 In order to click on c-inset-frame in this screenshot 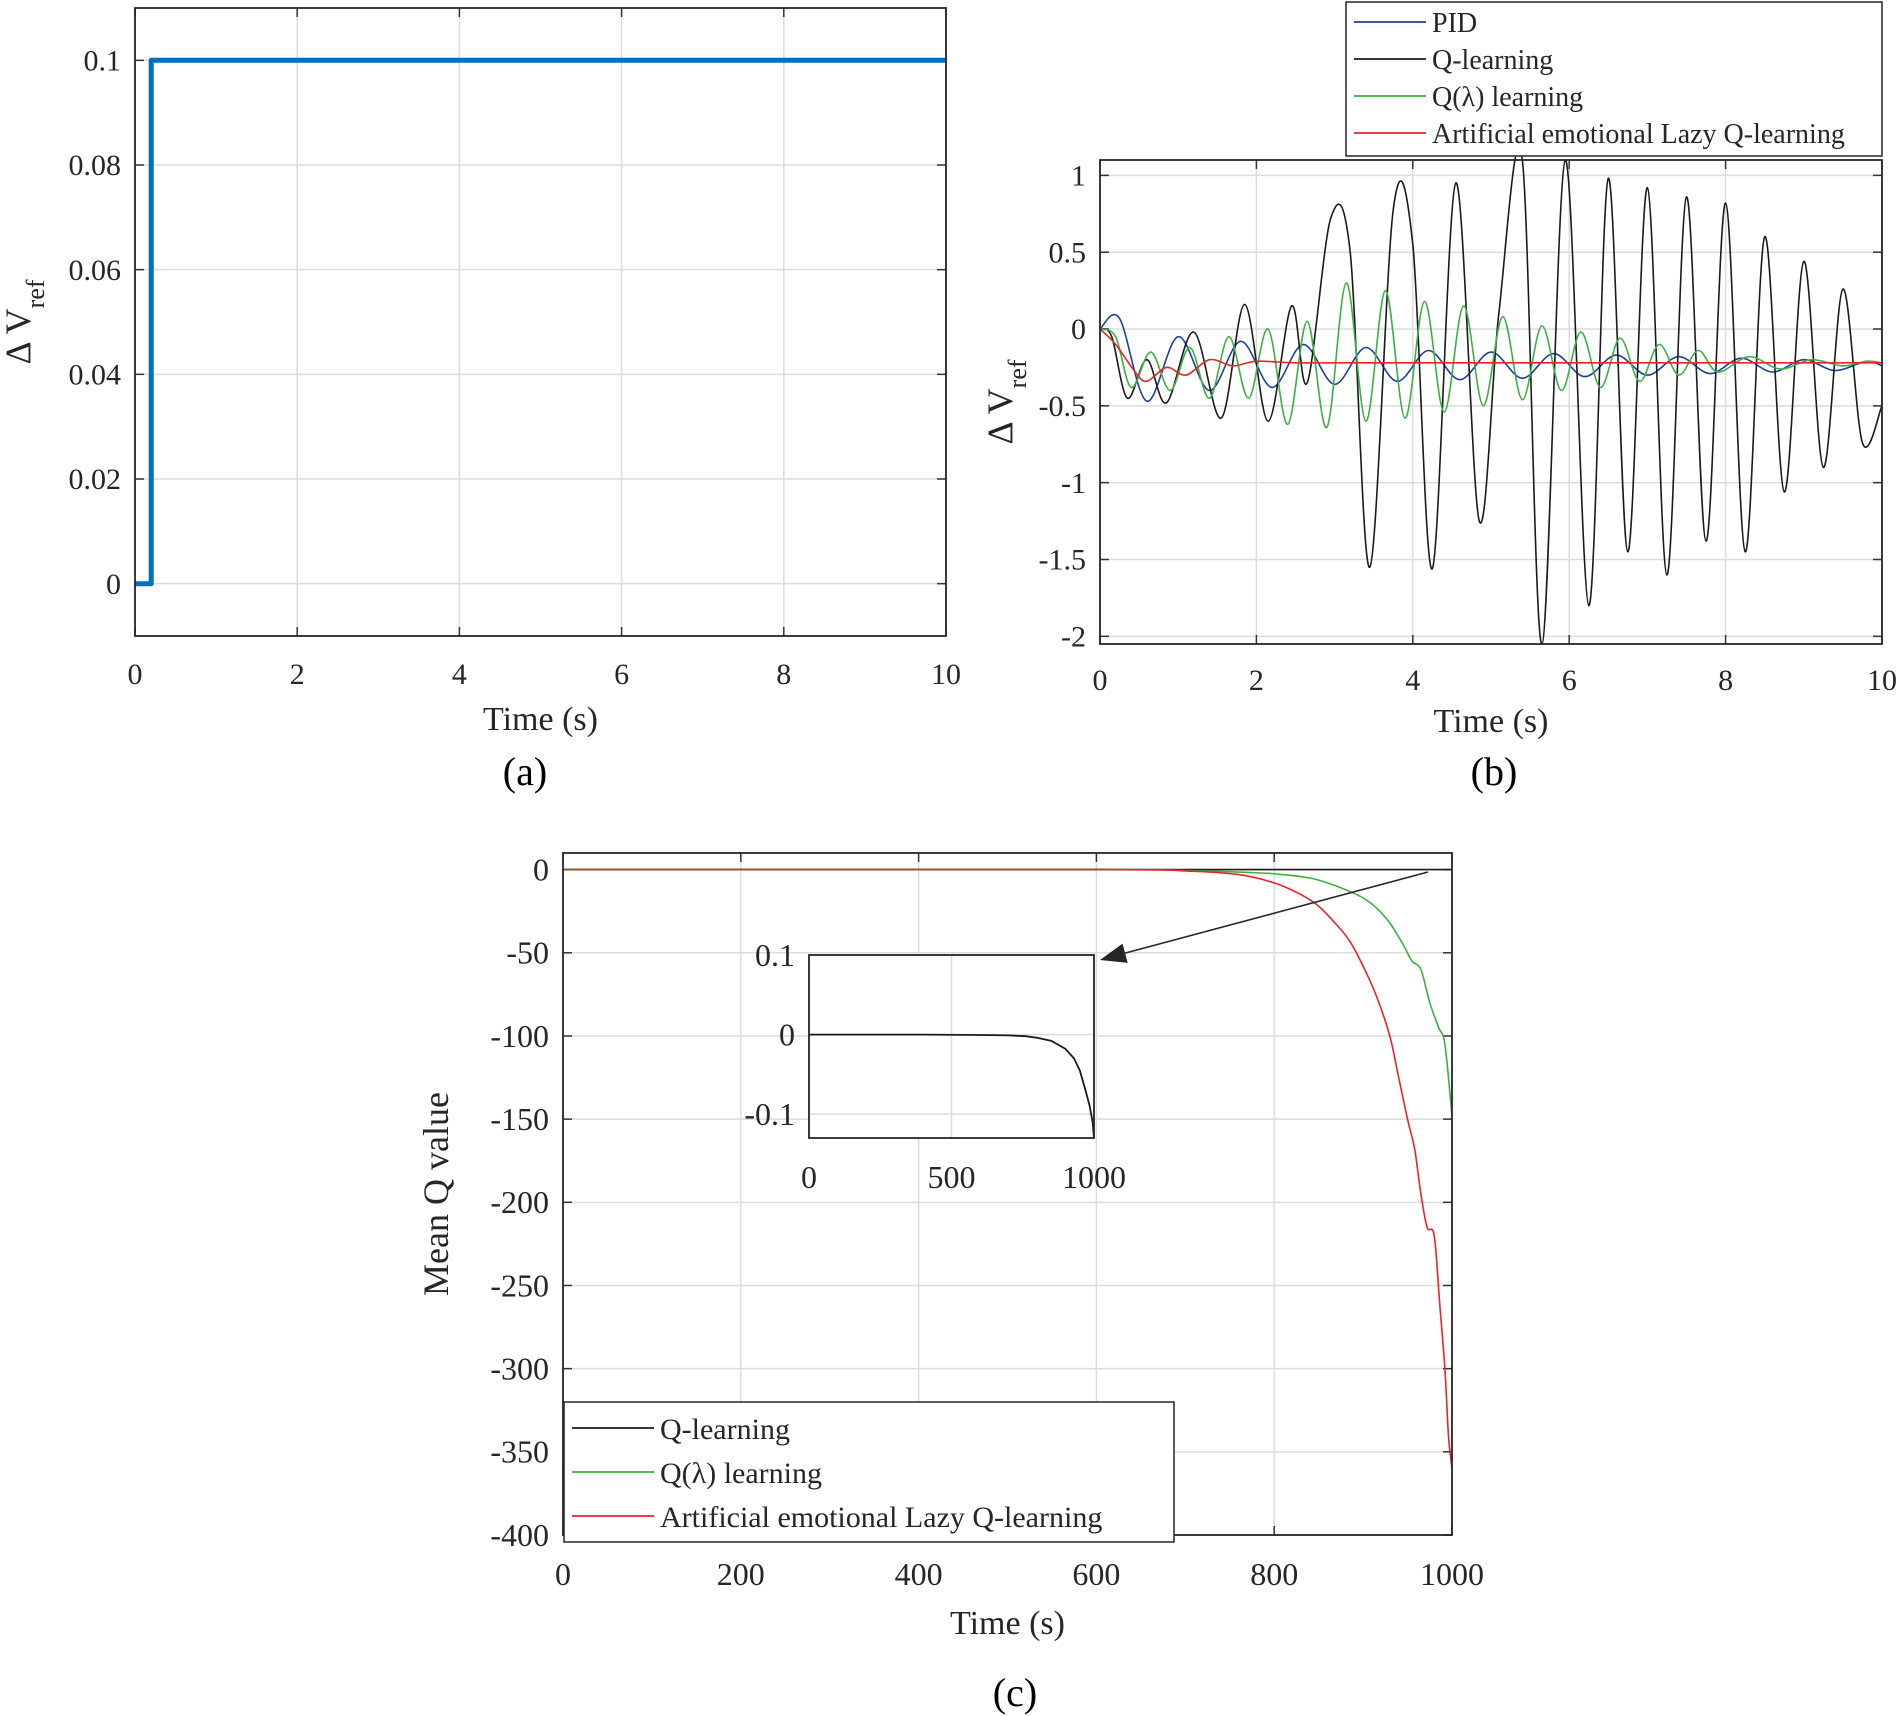, I will do `click(951, 1046)`.